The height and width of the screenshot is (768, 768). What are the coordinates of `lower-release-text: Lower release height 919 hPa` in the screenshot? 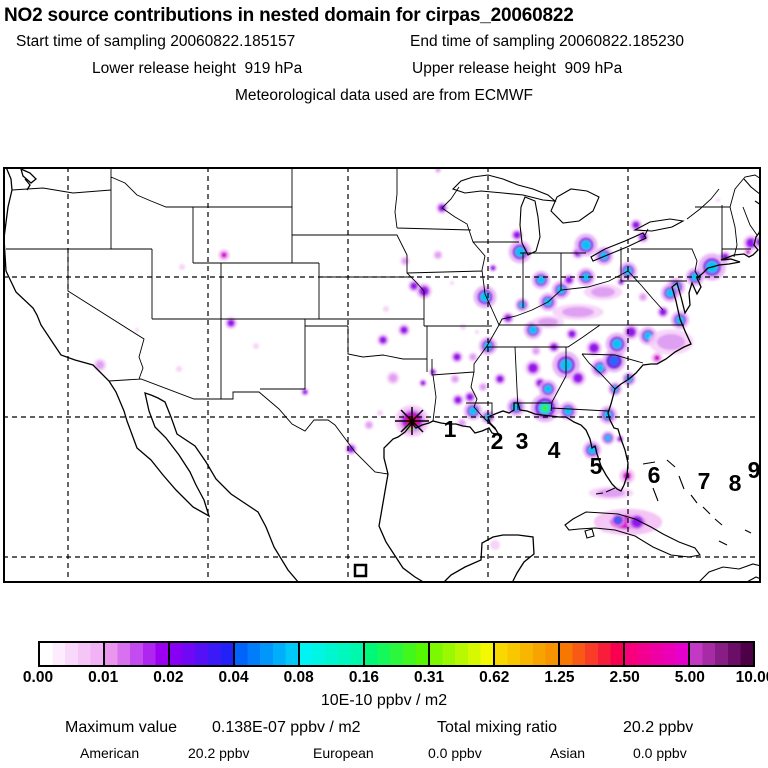 It's located at (197, 68).